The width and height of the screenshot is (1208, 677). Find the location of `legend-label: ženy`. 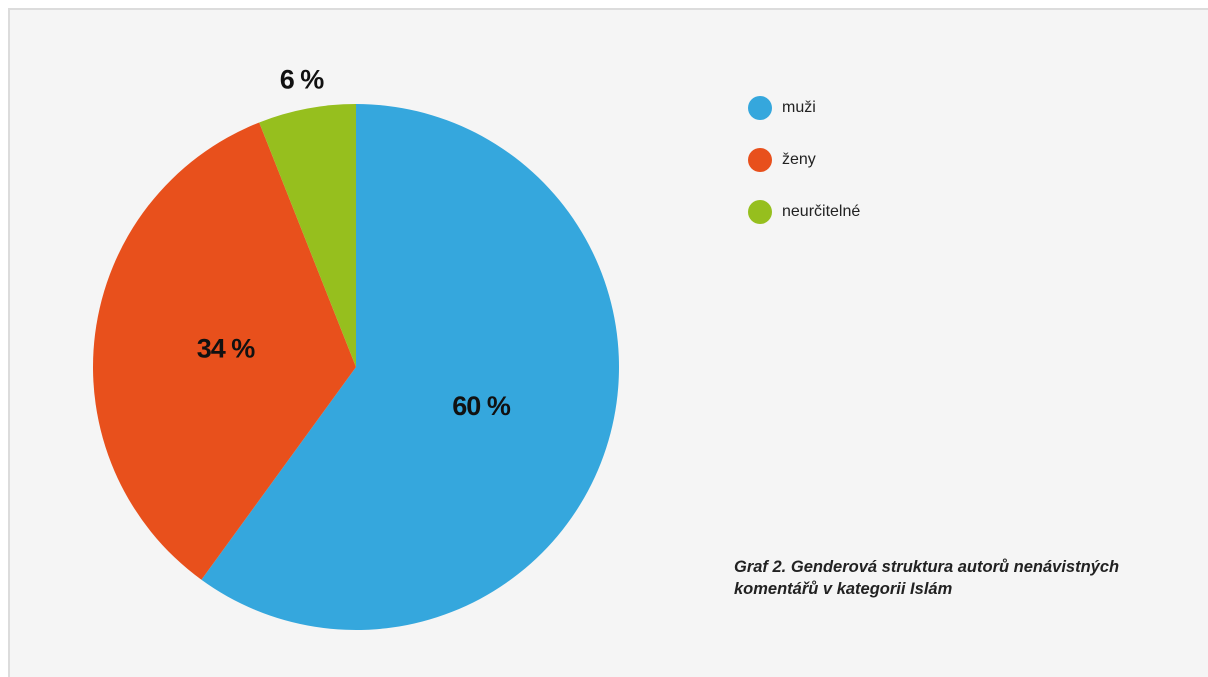

legend-label: ženy is located at coordinates (799, 159).